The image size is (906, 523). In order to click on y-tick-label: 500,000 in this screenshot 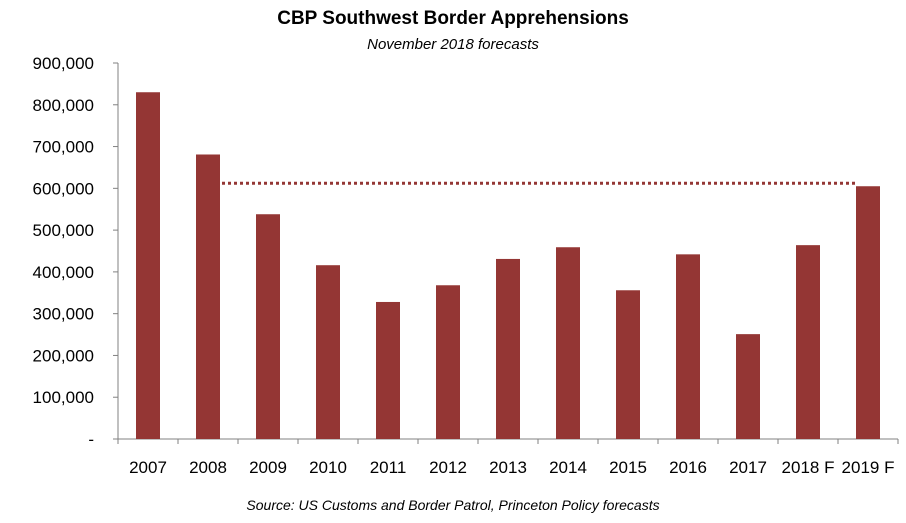, I will do `click(63, 230)`.